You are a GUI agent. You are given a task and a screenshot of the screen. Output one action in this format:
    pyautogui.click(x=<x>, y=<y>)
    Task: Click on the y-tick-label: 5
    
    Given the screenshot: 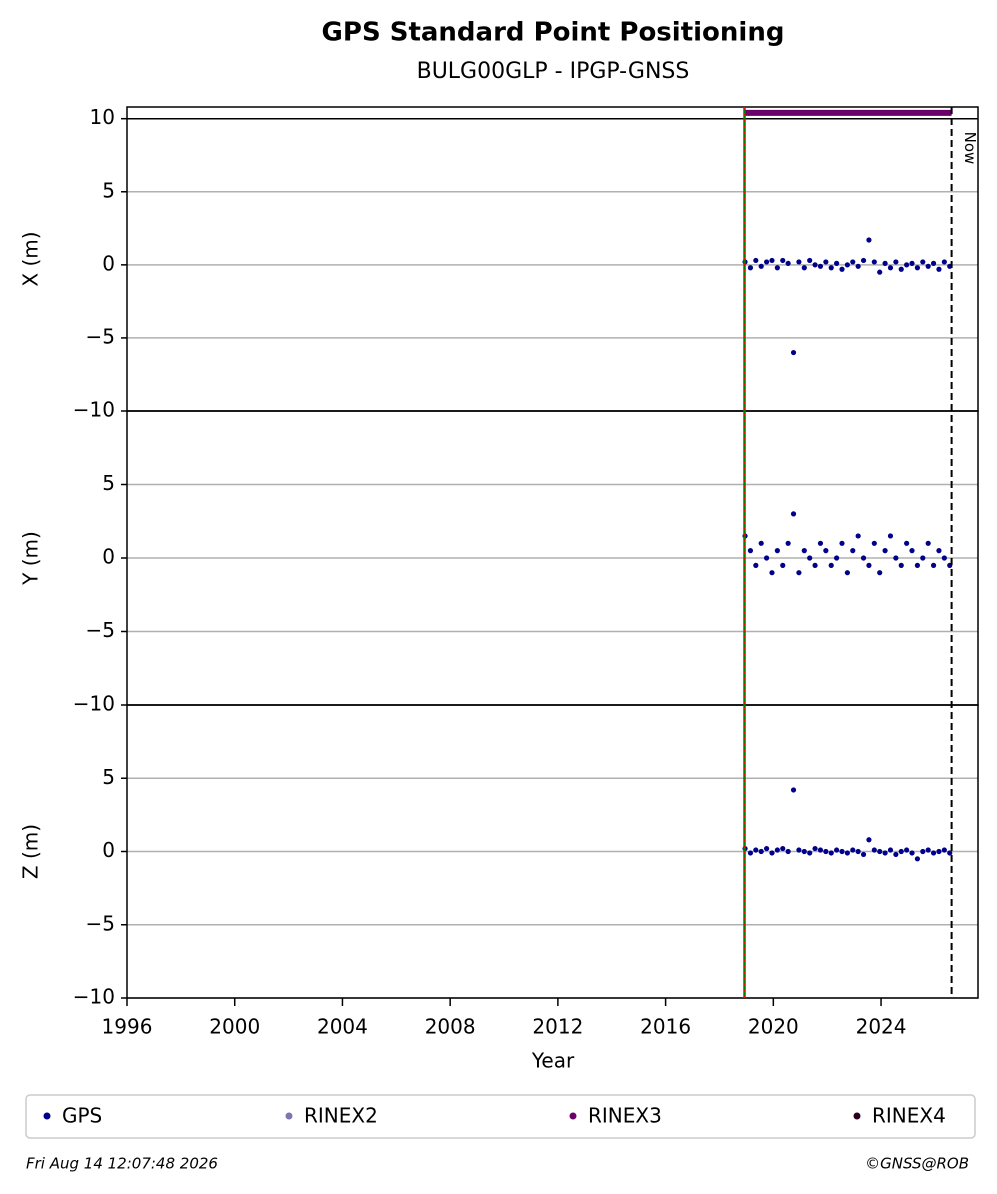 What is the action you would take?
    pyautogui.click(x=108, y=483)
    